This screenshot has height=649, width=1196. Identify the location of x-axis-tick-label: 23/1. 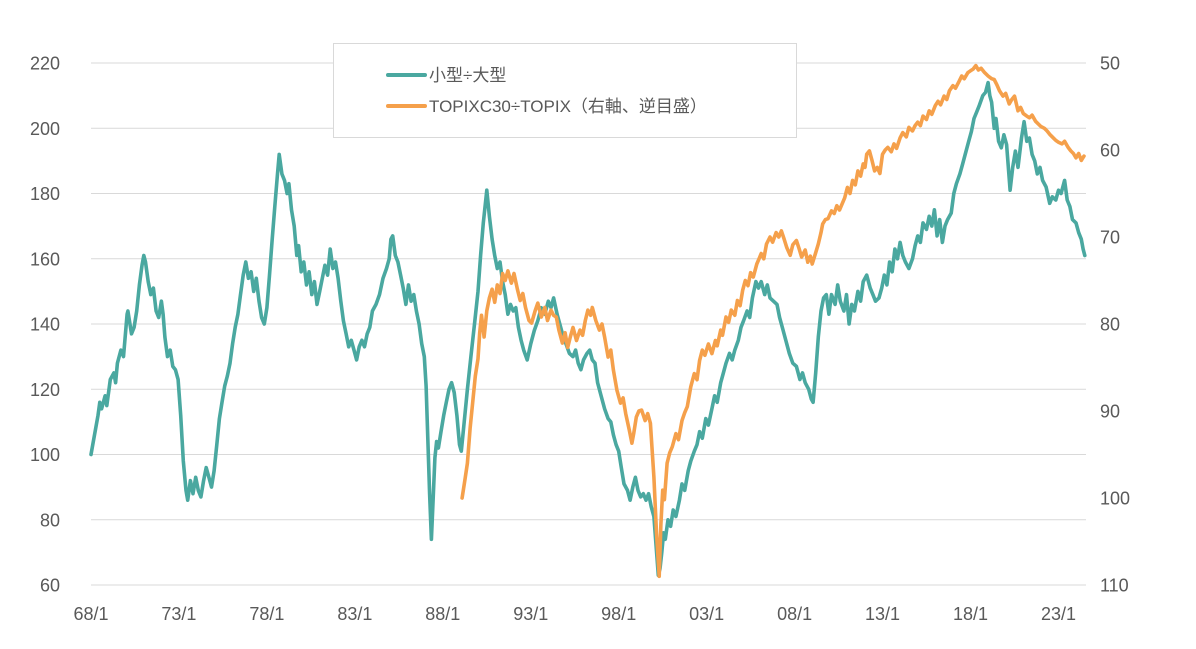
(1058, 614).